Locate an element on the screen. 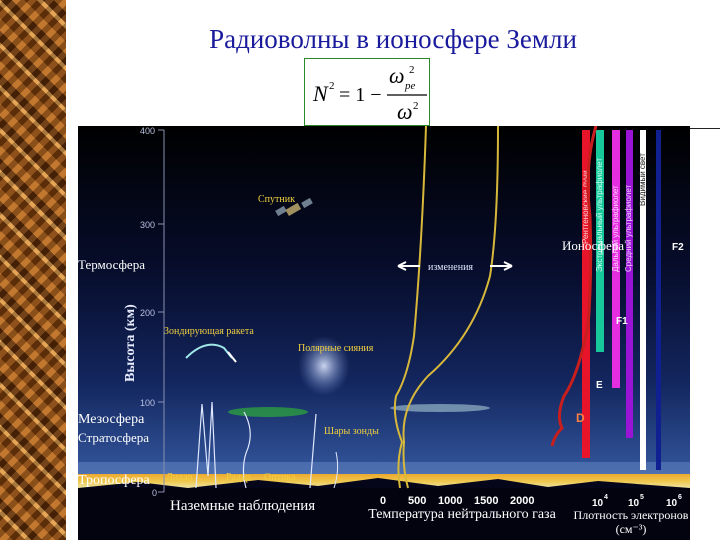  caption-temperature: Температура нейтрального газа is located at coordinates (462, 515).